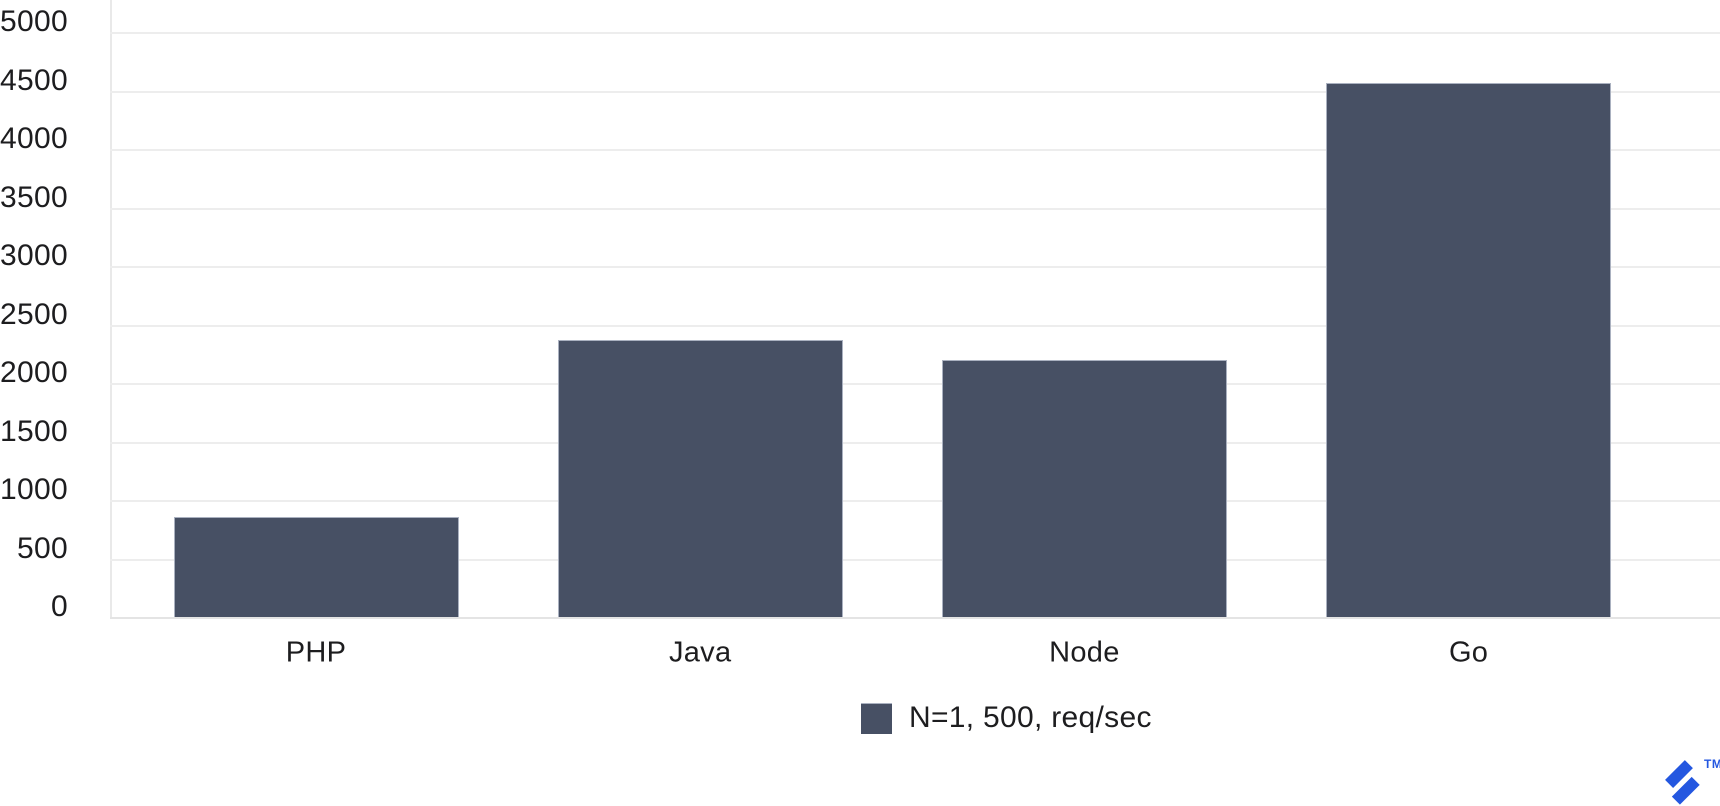 This screenshot has width=1720, height=806. I want to click on legend-label: N=1, 500, req/sec, so click(1030, 717).